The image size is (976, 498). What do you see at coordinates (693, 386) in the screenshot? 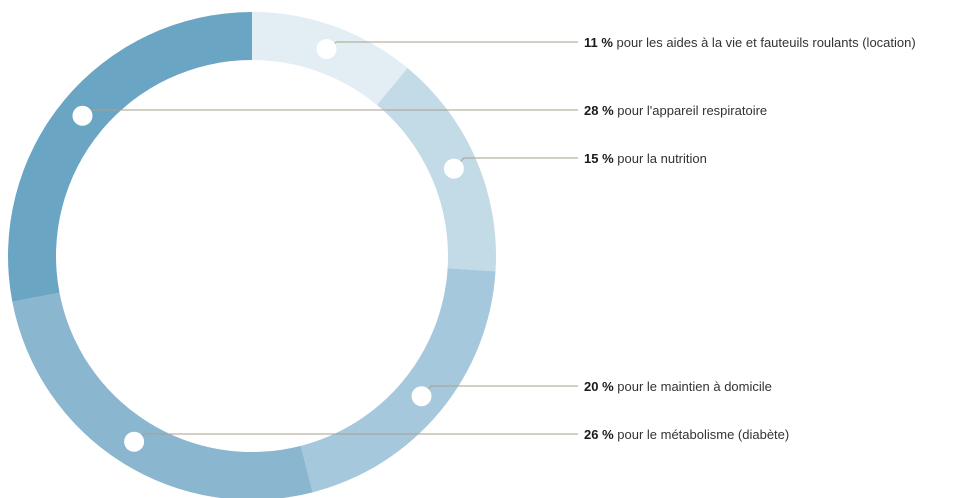
I see `legend-text: pour le maintien à domicile` at bounding box center [693, 386].